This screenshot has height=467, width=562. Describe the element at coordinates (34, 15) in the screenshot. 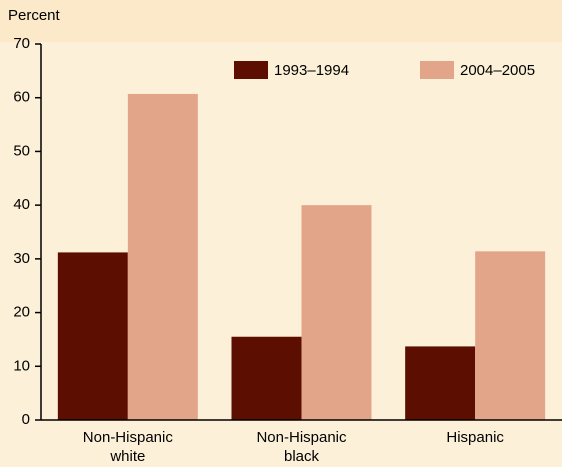

I see `y-axis-label: Percent` at that location.